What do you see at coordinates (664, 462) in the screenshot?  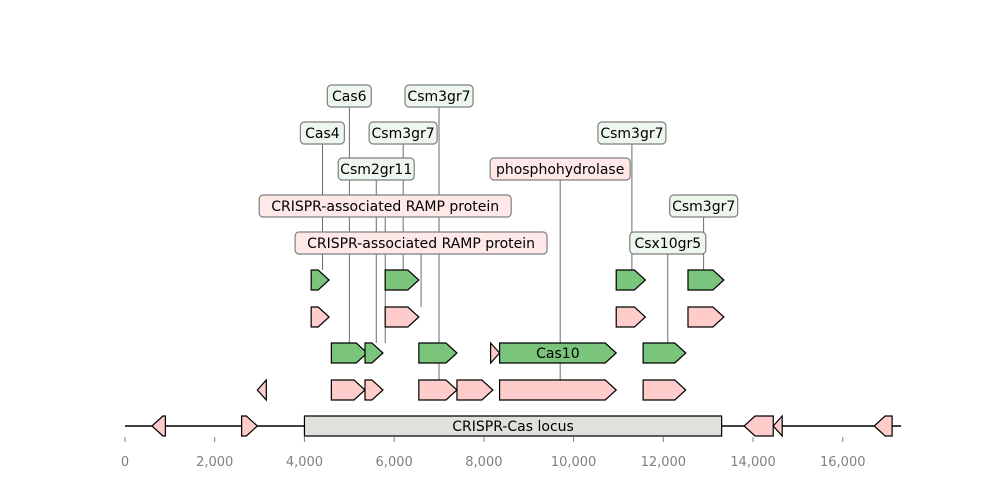 I see `axis-tick-label: 12,000` at bounding box center [664, 462].